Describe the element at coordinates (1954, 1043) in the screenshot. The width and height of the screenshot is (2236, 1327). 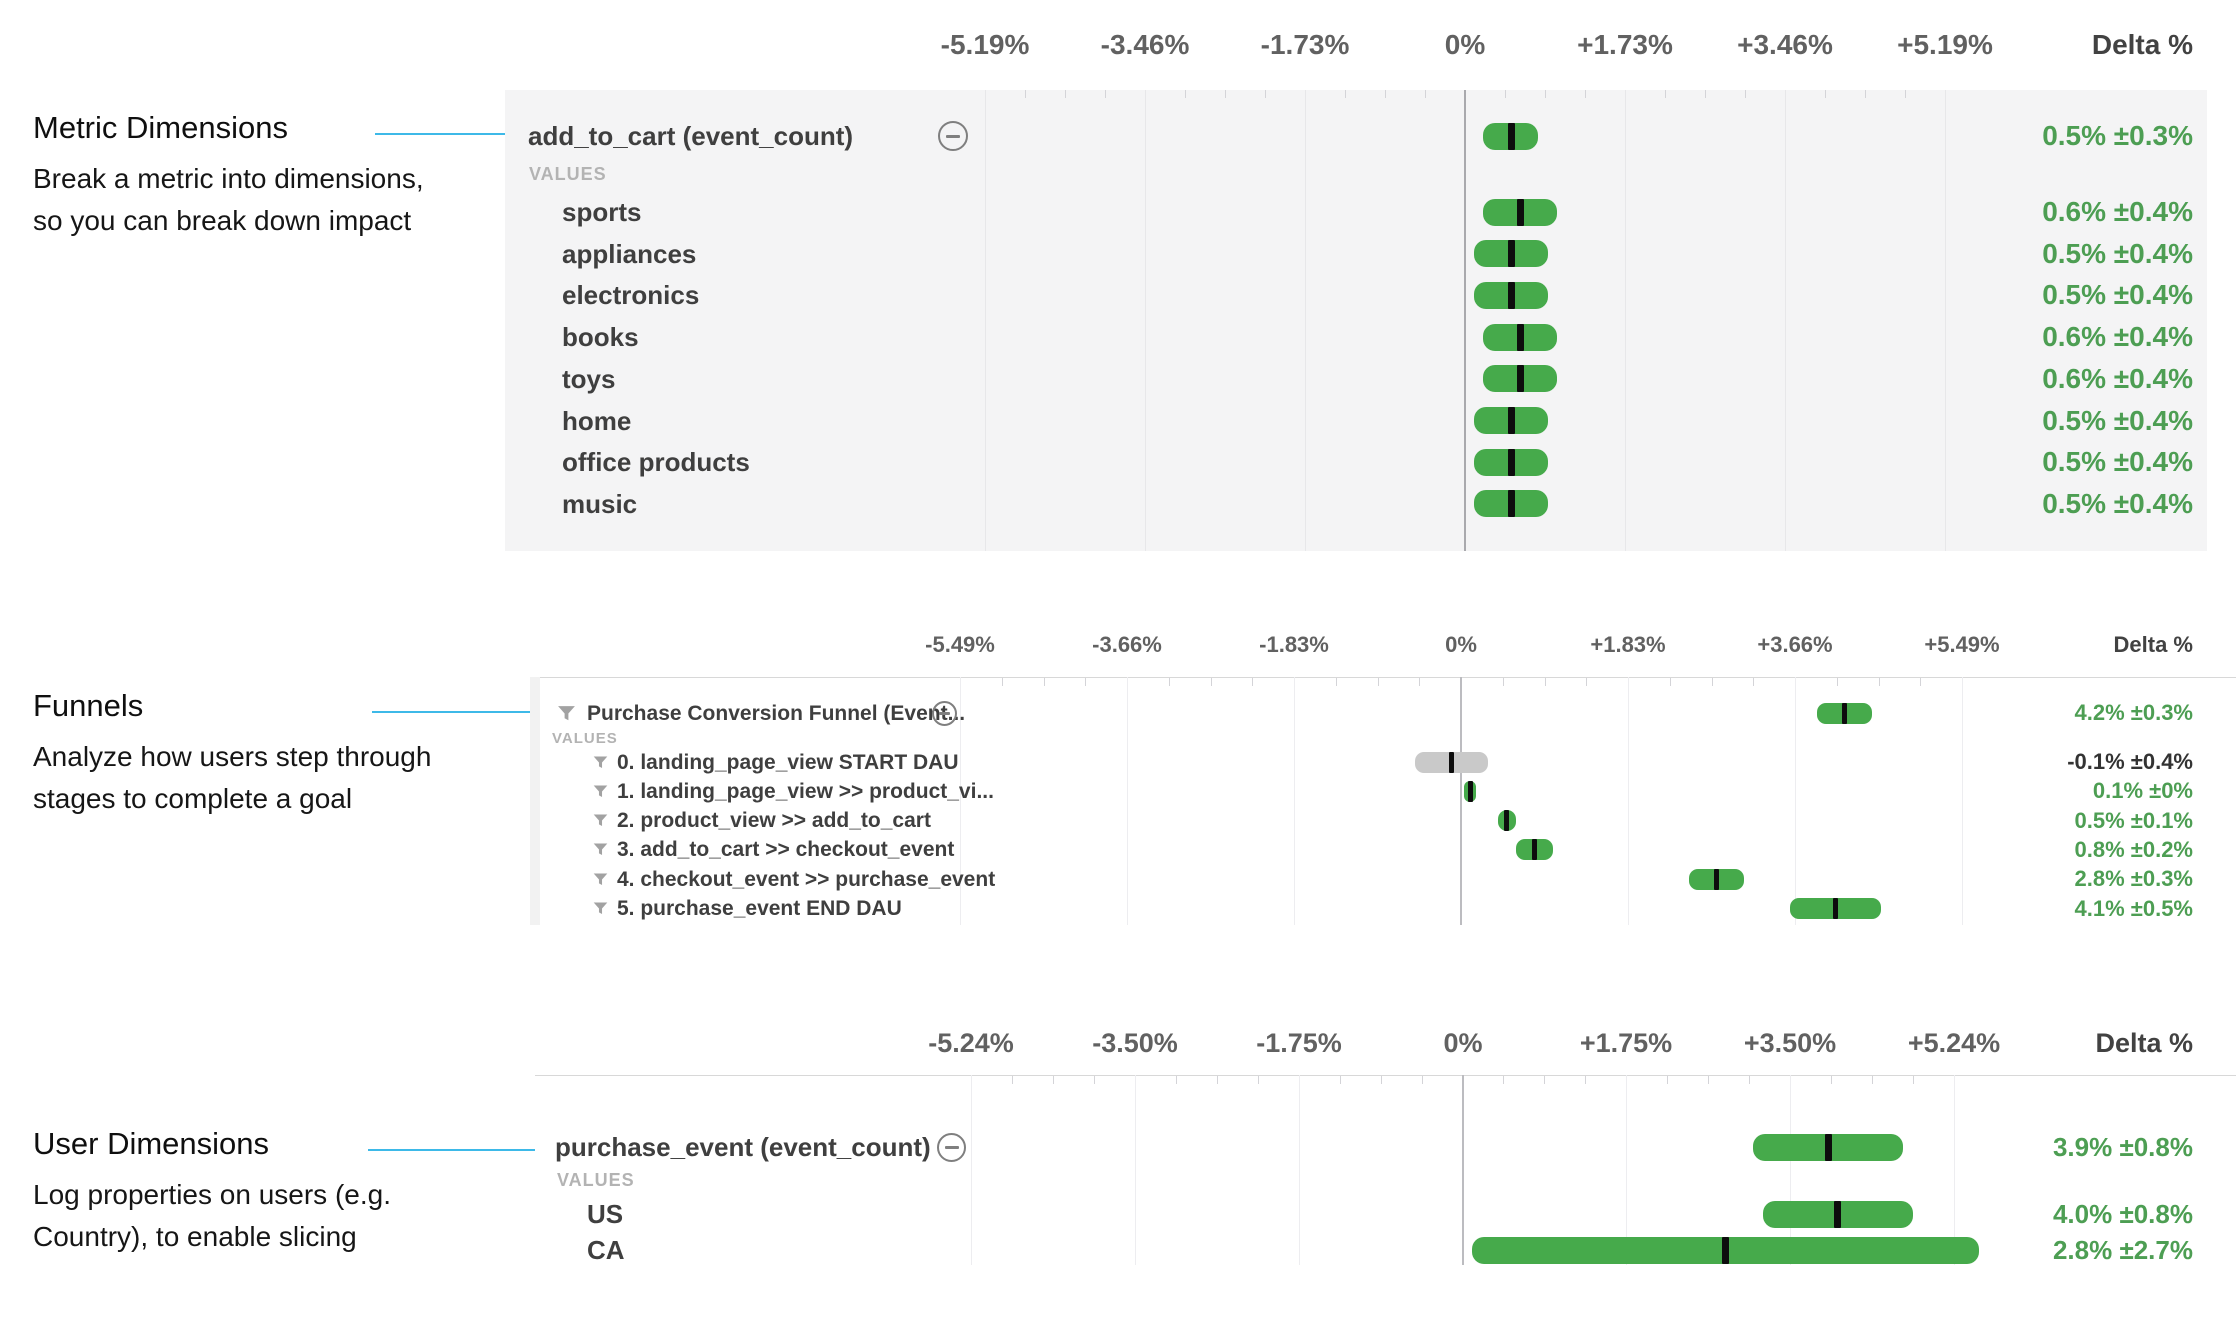
I see `axis-tick-label: +5.24%` at that location.